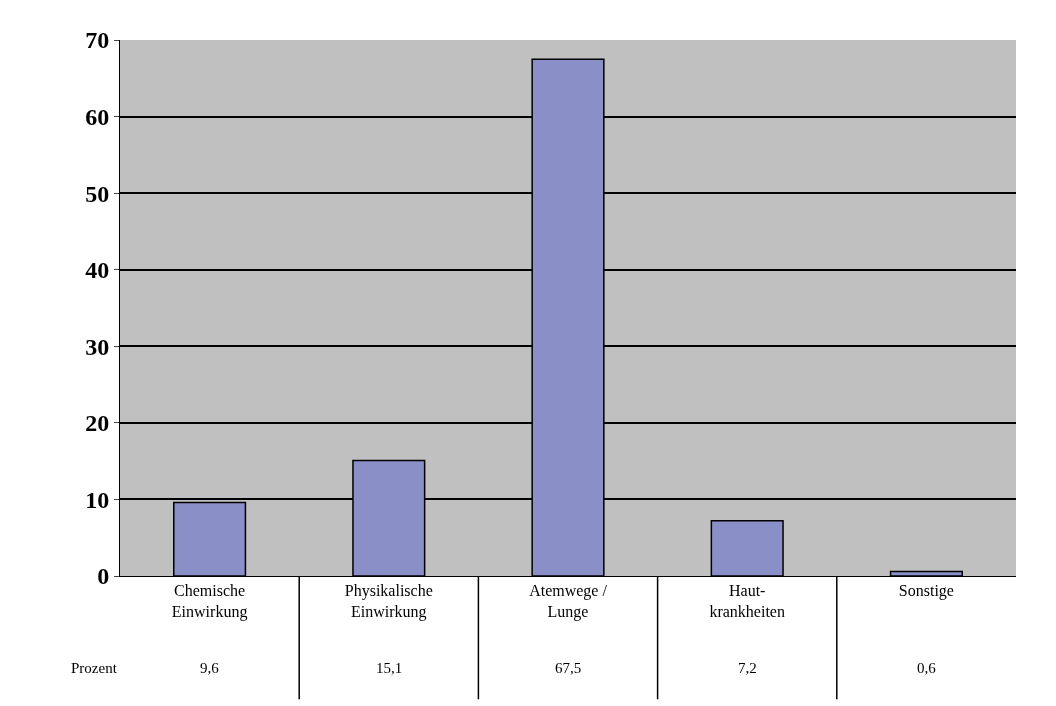  Describe the element at coordinates (388, 601) in the screenshot. I see `x-tick-label: Physikalische Einwirkung` at that location.